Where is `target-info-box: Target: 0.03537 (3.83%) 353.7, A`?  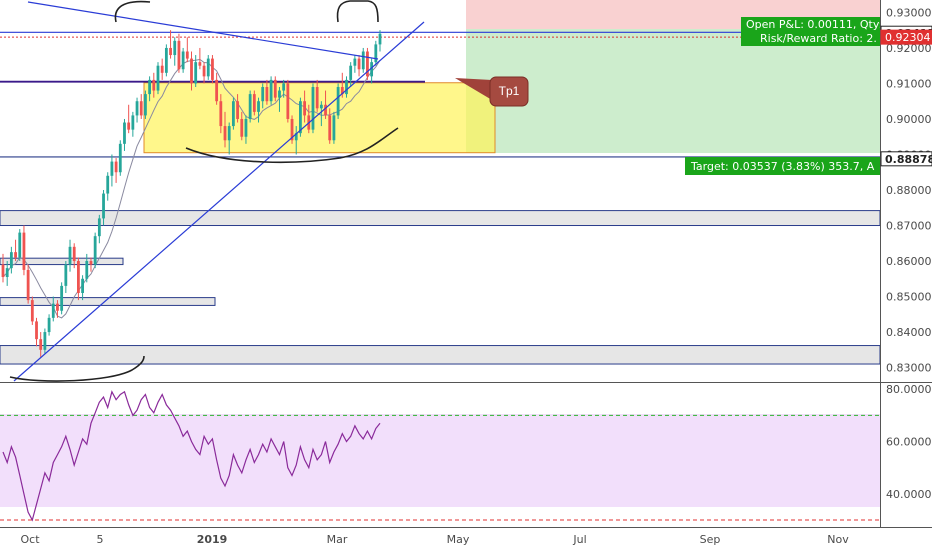 target-info-box: Target: 0.03537 (3.83%) 353.7, A is located at coordinates (782, 166).